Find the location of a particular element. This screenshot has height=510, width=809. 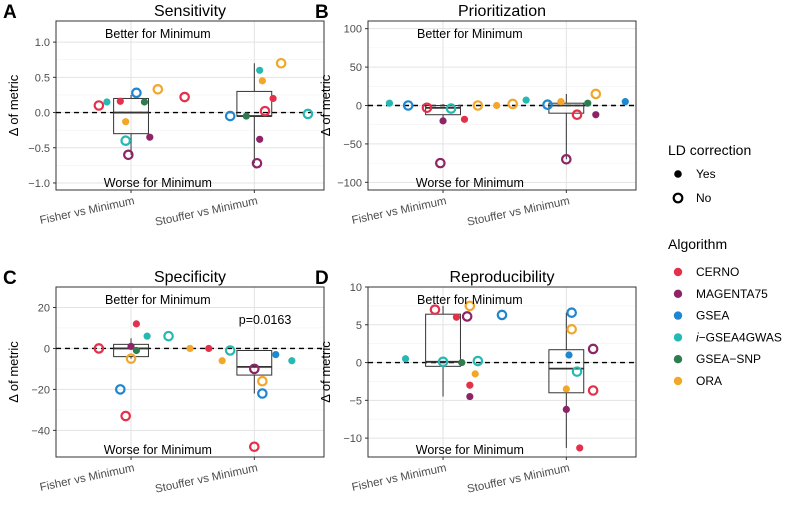

y-tick-label: 100 is located at coordinates (353, 30).